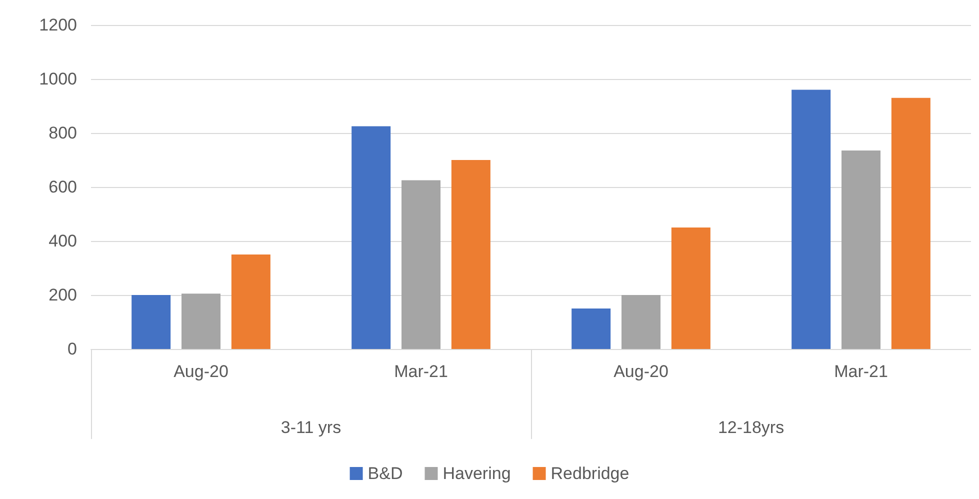  I want to click on y-tick-label: 800, so click(62, 133).